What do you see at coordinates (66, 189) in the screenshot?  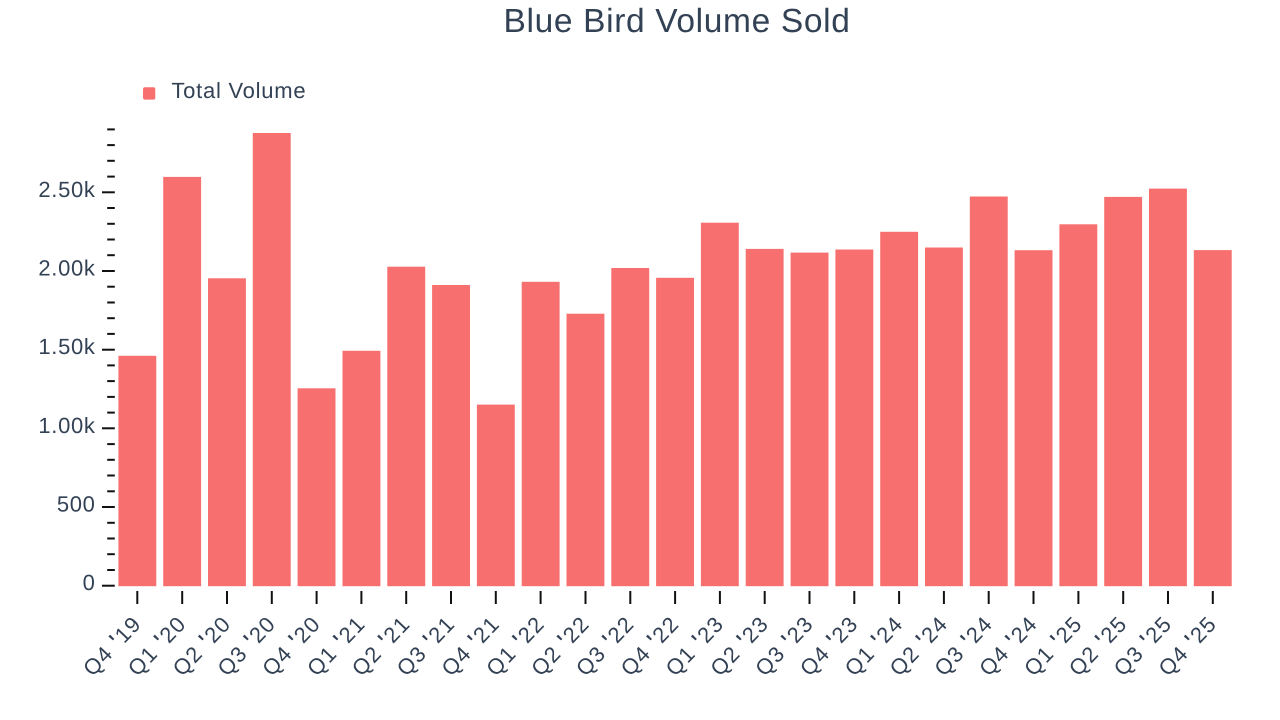 I see `svg-text: 2.50k` at bounding box center [66, 189].